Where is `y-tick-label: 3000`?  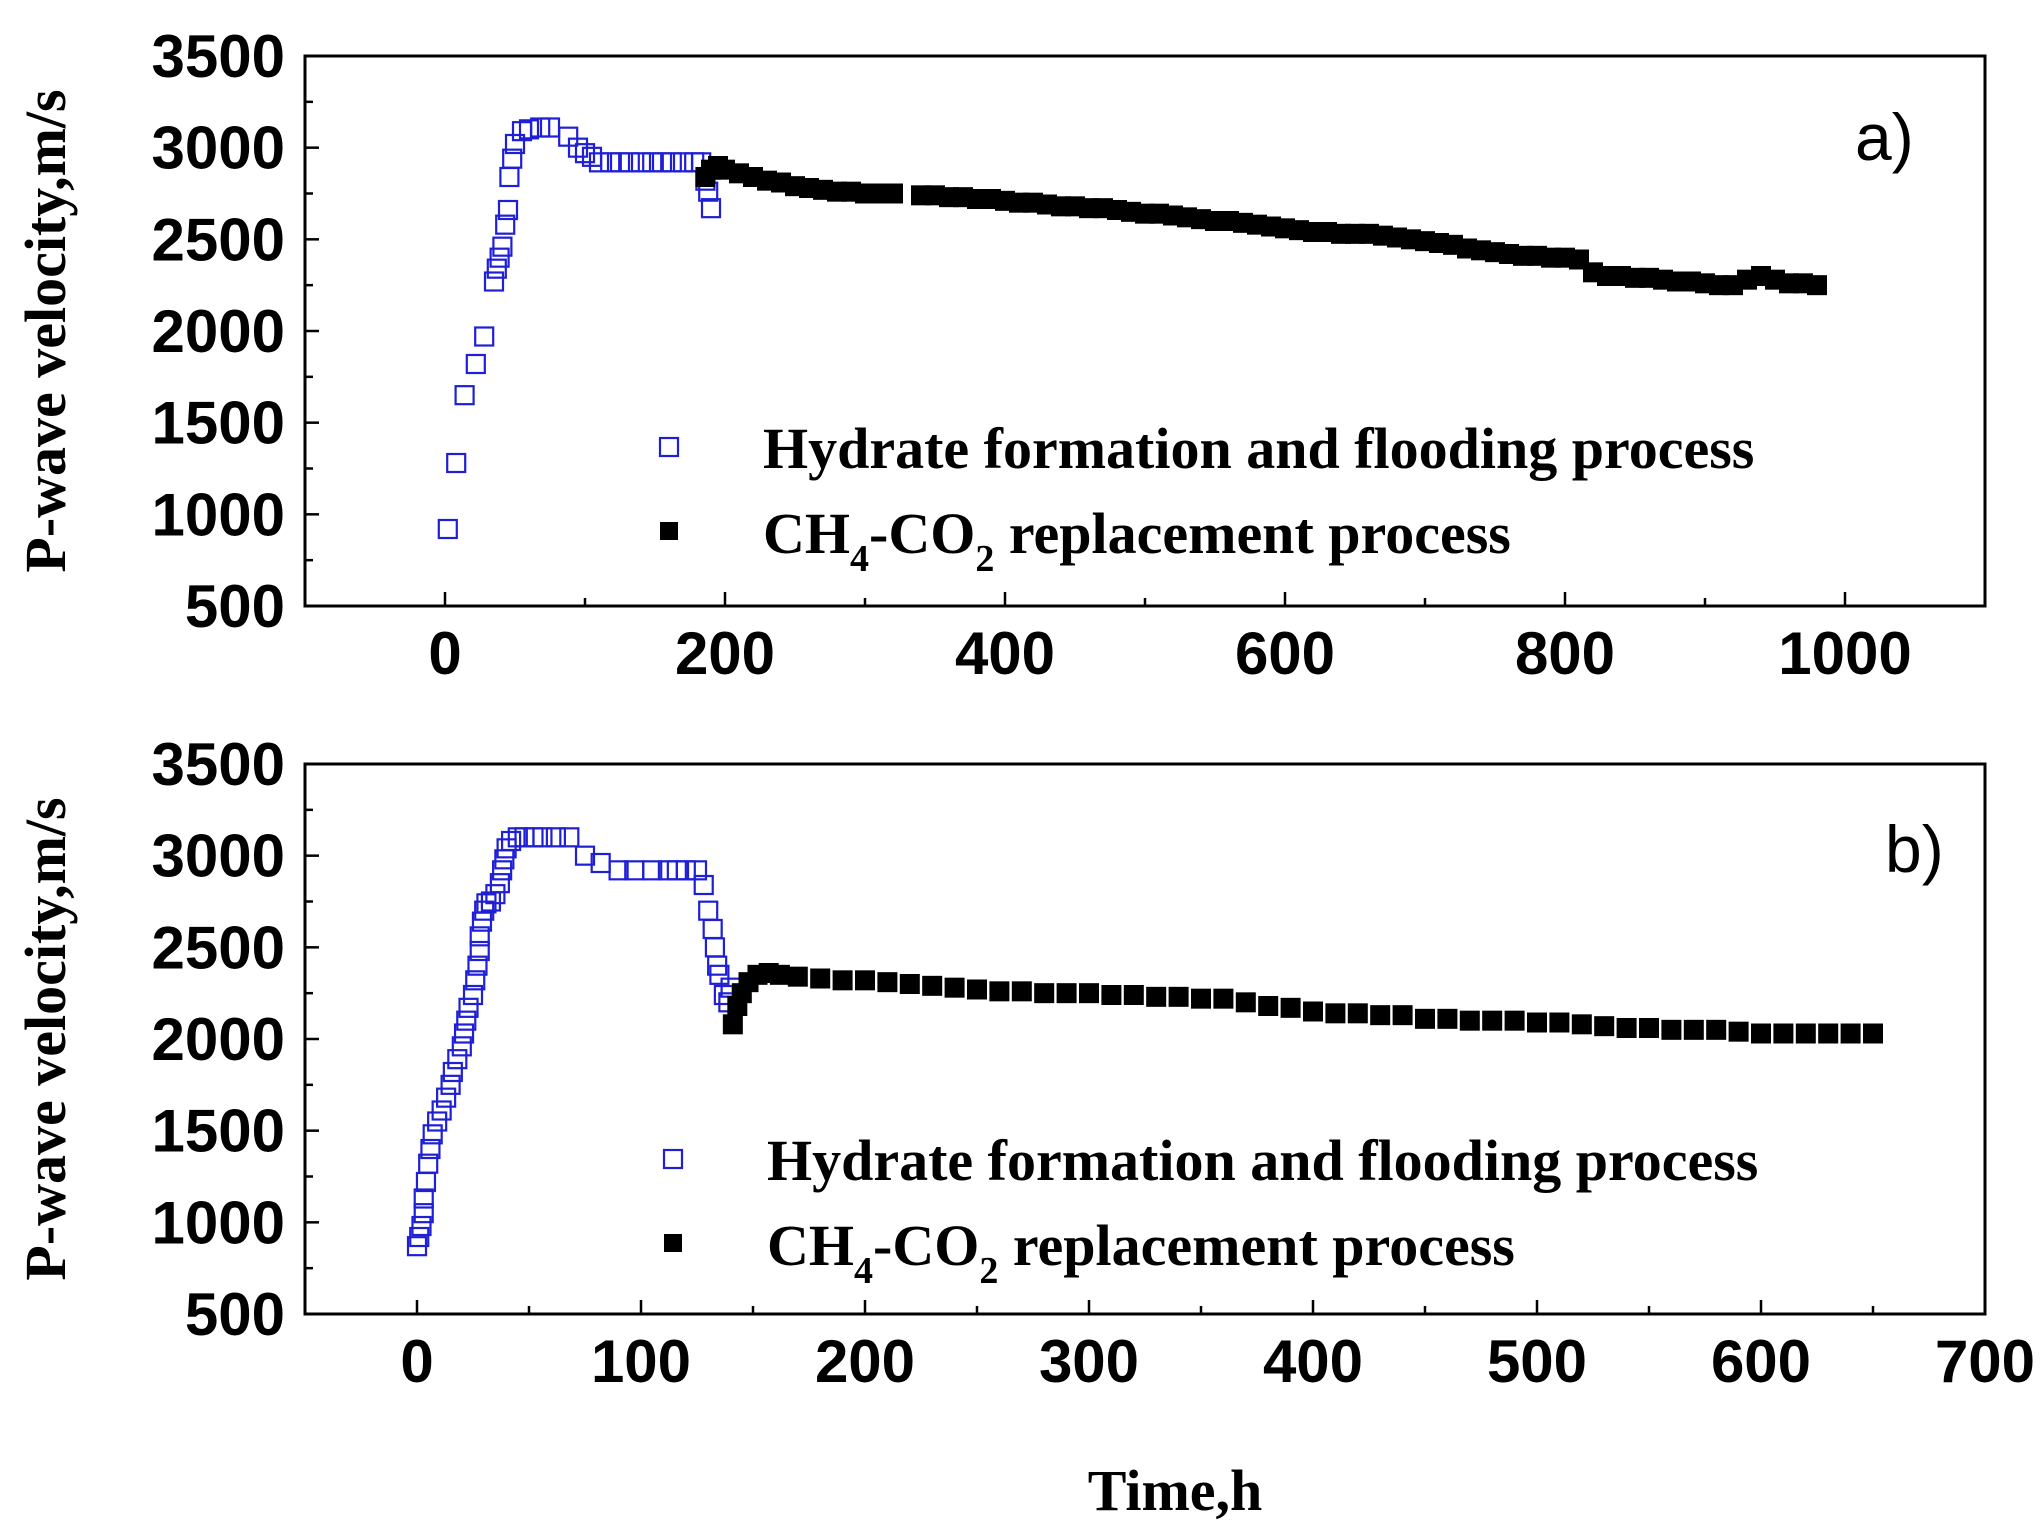
y-tick-label: 3000 is located at coordinates (218, 148).